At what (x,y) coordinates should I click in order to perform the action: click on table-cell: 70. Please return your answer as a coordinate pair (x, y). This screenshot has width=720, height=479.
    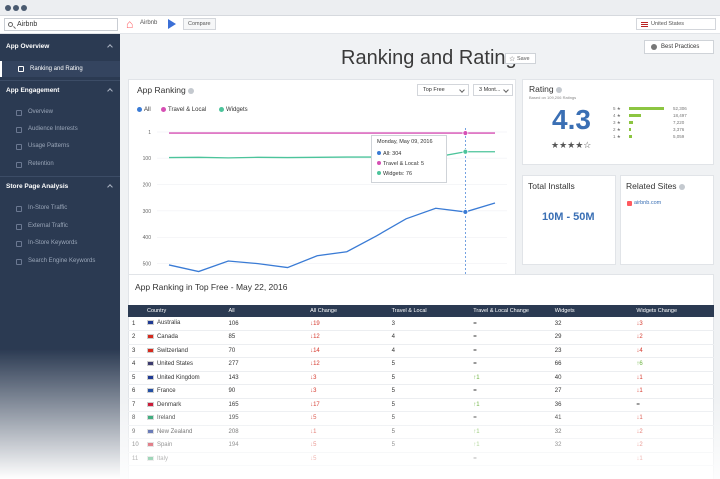
    Looking at the image, I should click on (265, 351).